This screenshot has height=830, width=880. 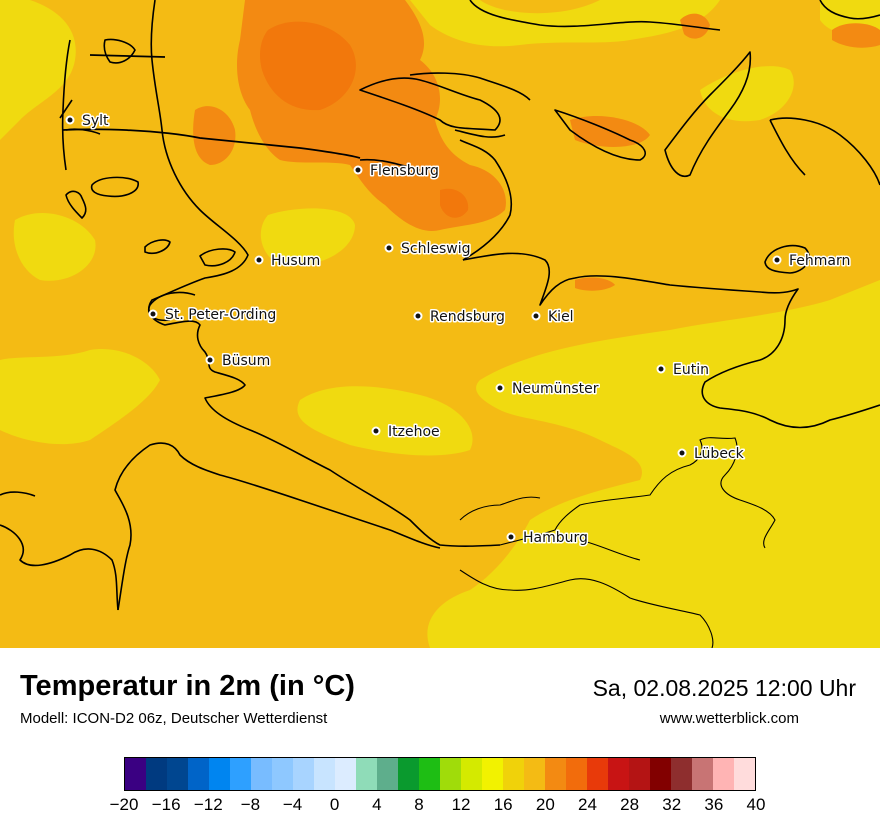 What do you see at coordinates (587, 804) in the screenshot?
I see `legend-tick-label: 24` at bounding box center [587, 804].